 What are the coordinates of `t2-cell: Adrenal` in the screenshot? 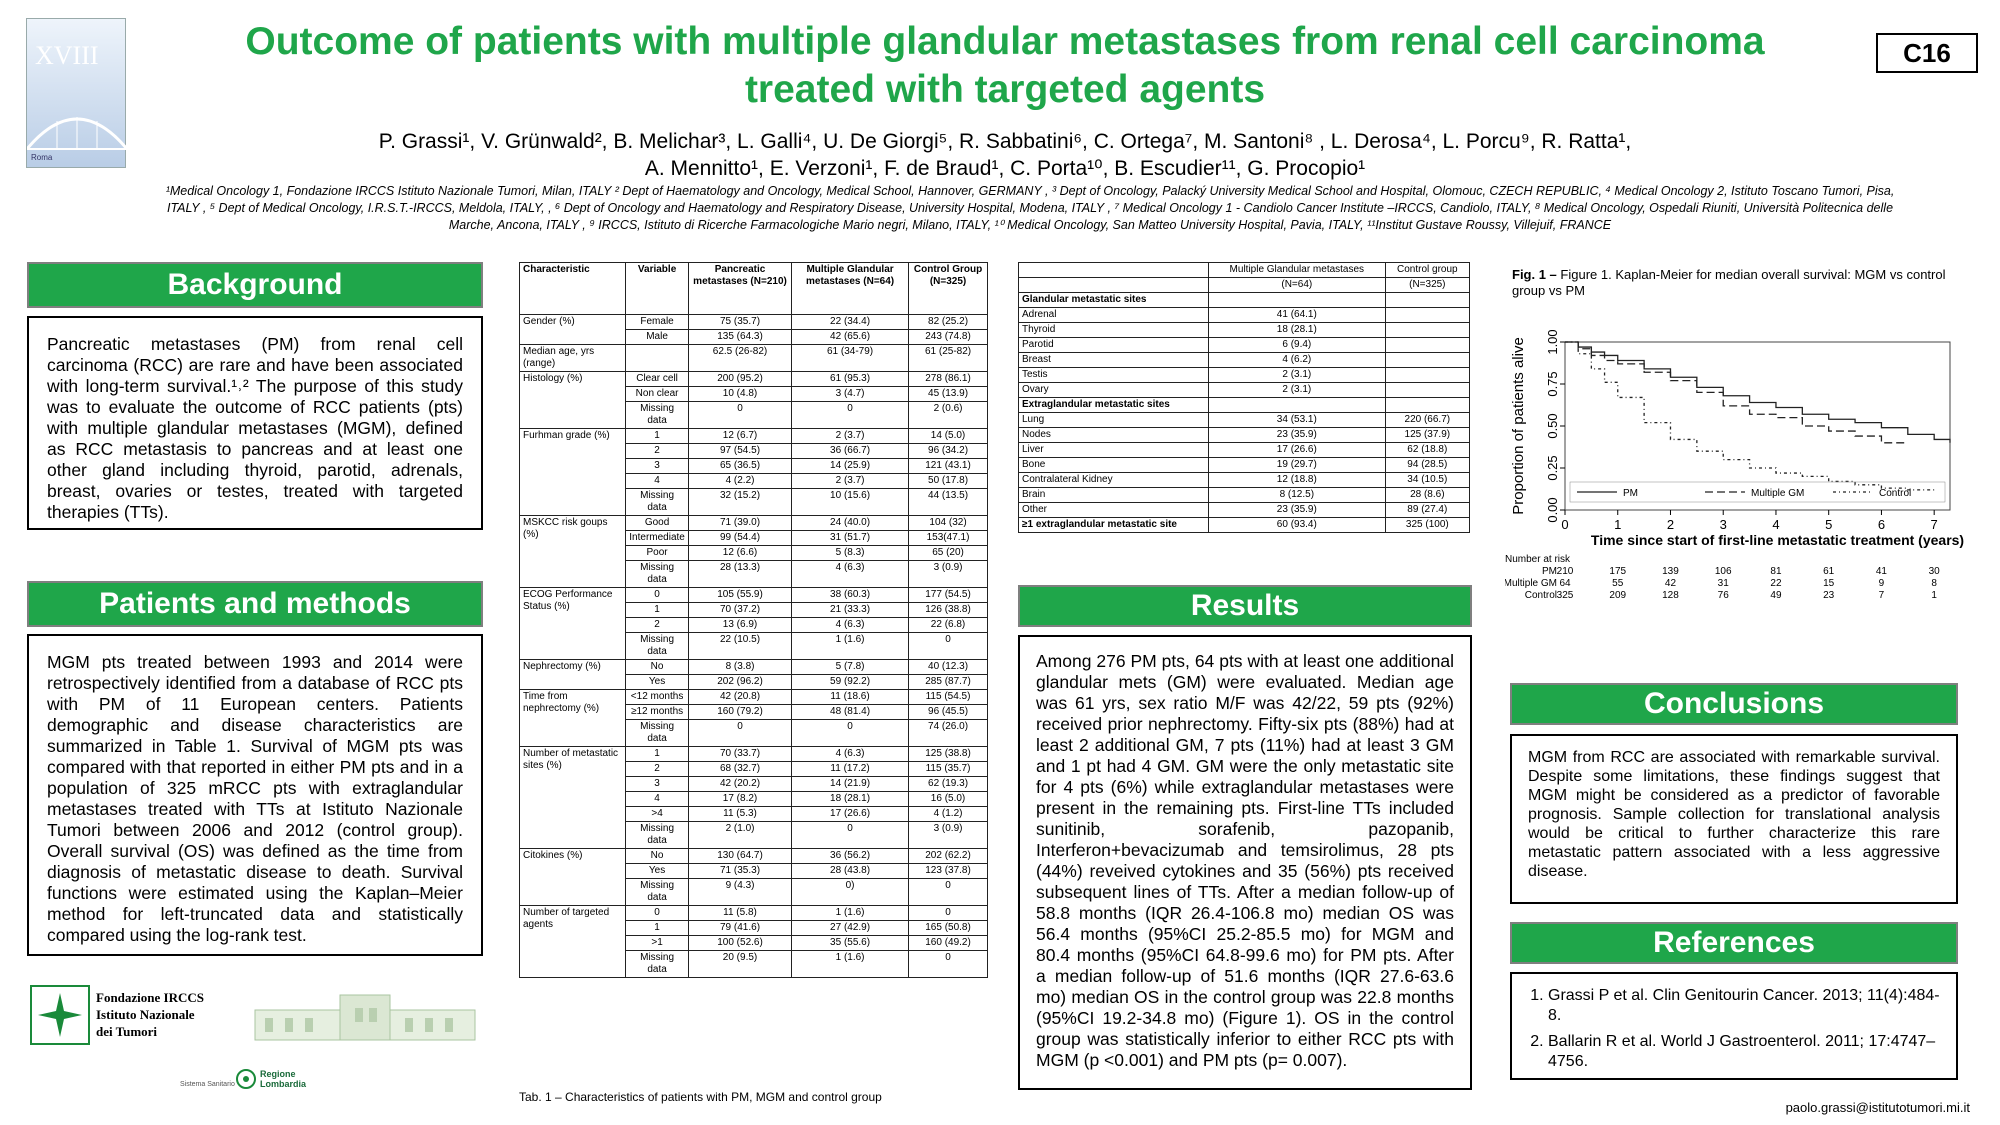 It's located at (1113, 315).